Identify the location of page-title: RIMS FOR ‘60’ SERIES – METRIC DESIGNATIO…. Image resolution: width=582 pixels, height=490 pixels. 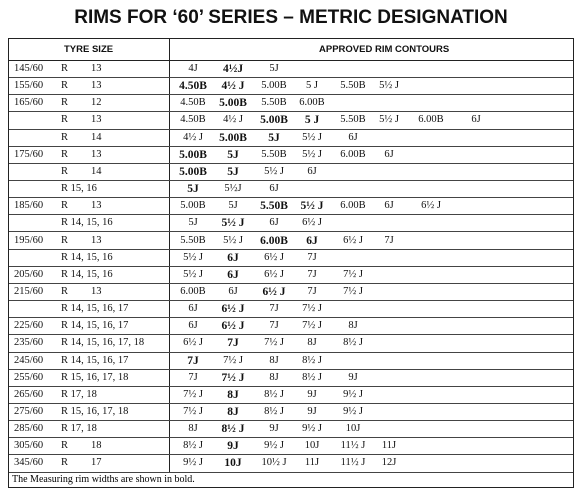
(291, 17).